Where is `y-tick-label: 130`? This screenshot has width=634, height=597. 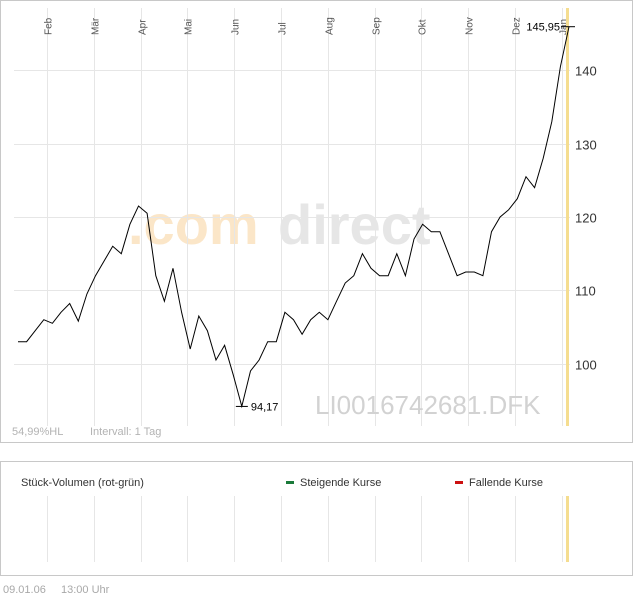 y-tick-label: 130 is located at coordinates (586, 145).